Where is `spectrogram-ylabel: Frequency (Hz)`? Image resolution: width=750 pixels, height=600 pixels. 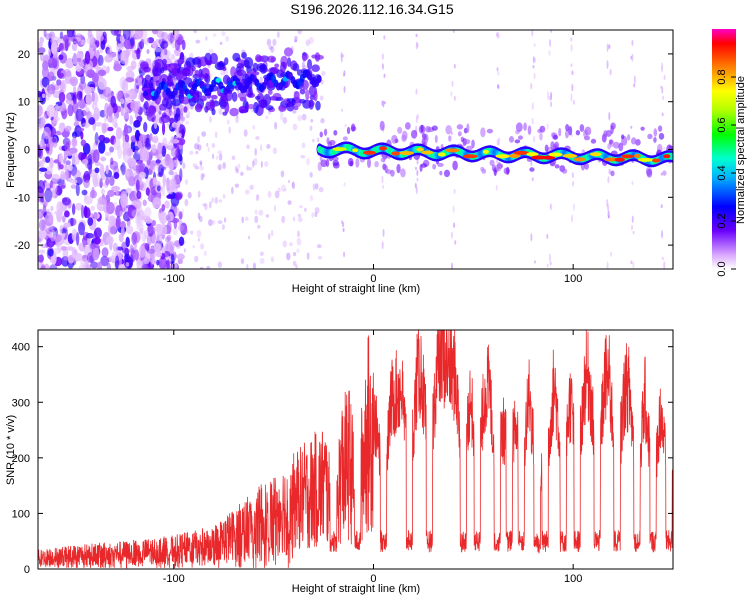 spectrogram-ylabel: Frequency (Hz) is located at coordinates (11, 150).